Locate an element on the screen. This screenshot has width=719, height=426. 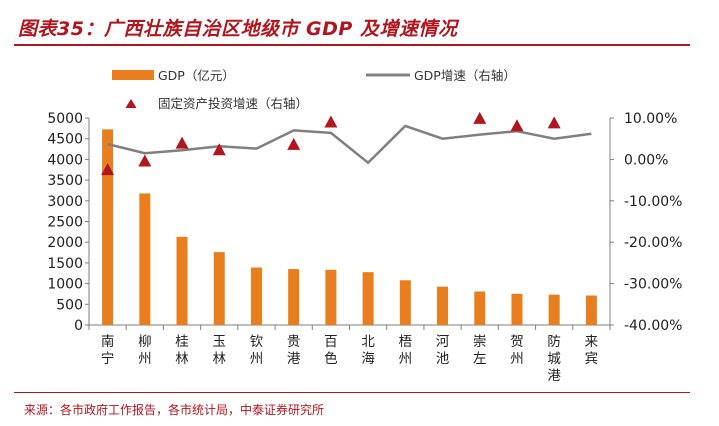
gdp-growth-line is located at coordinates (349, 144).